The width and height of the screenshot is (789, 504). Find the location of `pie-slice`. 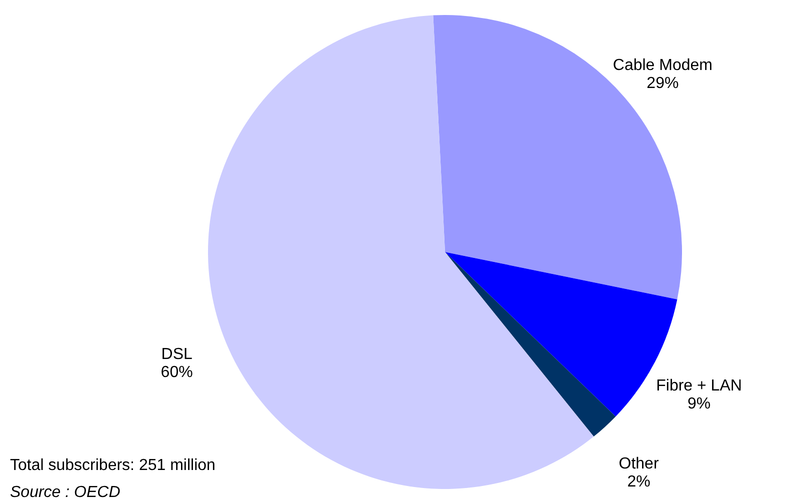

pie-slice is located at coordinates (530, 344).